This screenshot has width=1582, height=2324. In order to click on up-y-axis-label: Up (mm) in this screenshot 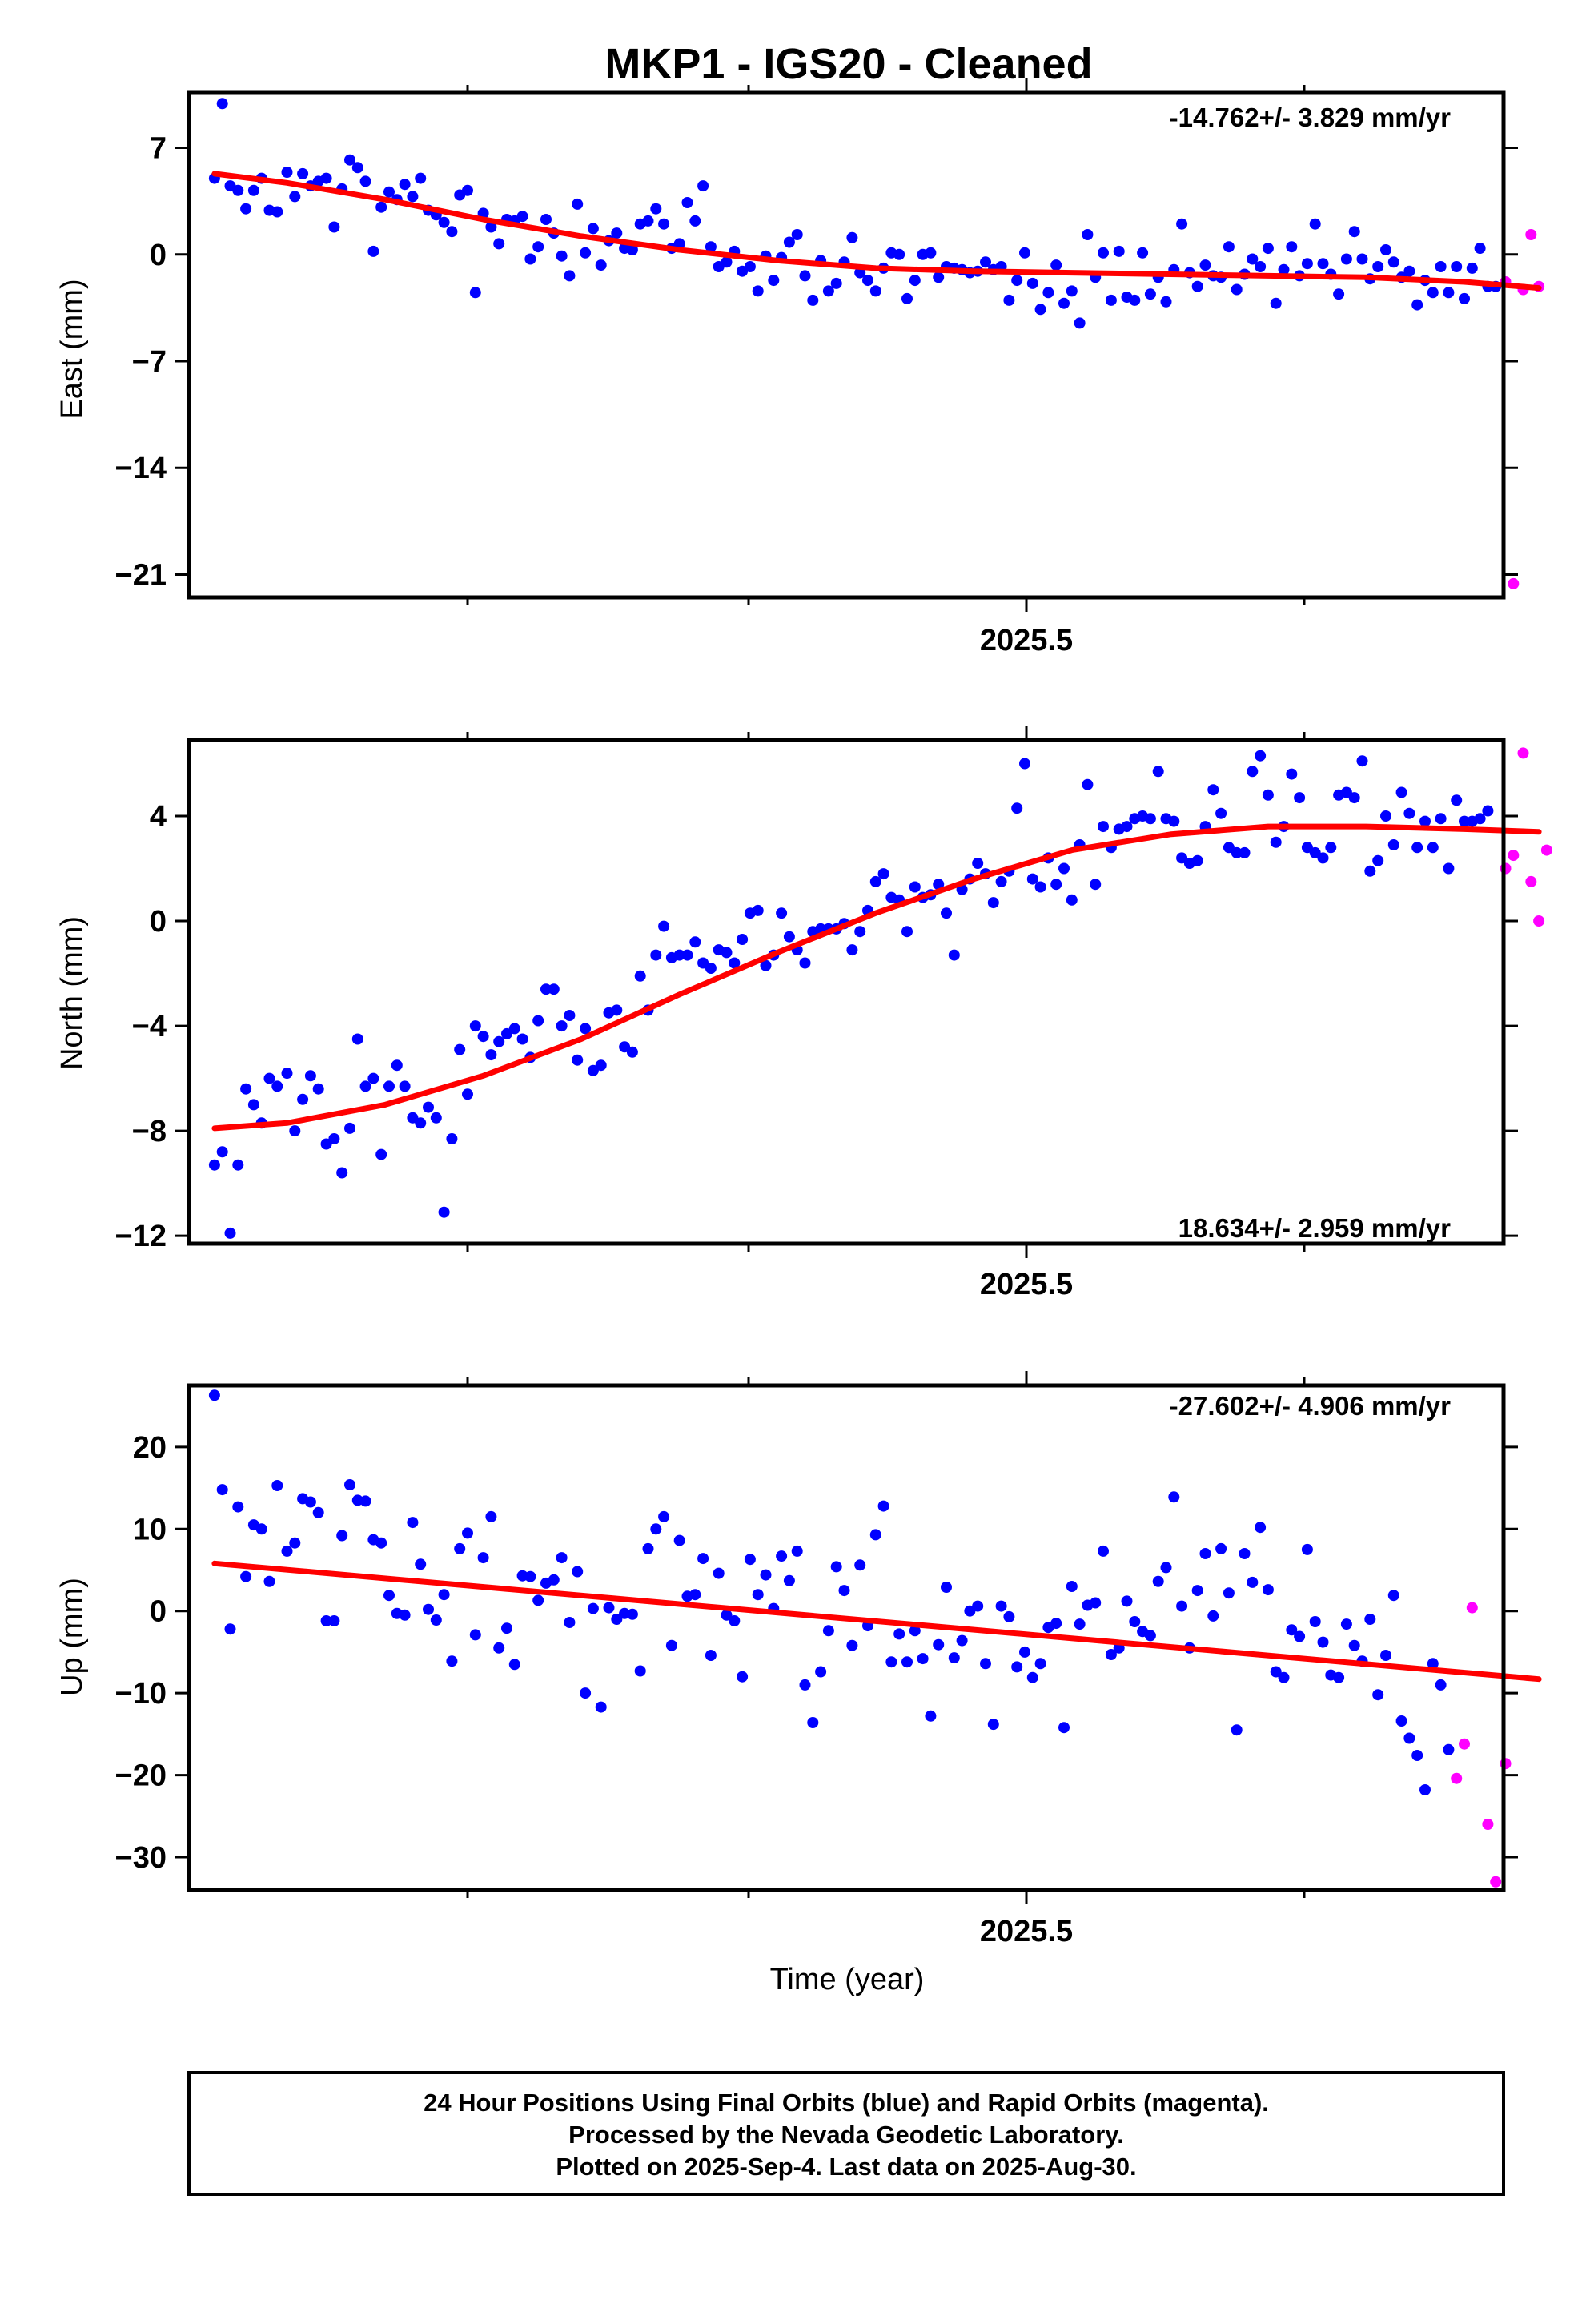, I will do `click(72, 1637)`.